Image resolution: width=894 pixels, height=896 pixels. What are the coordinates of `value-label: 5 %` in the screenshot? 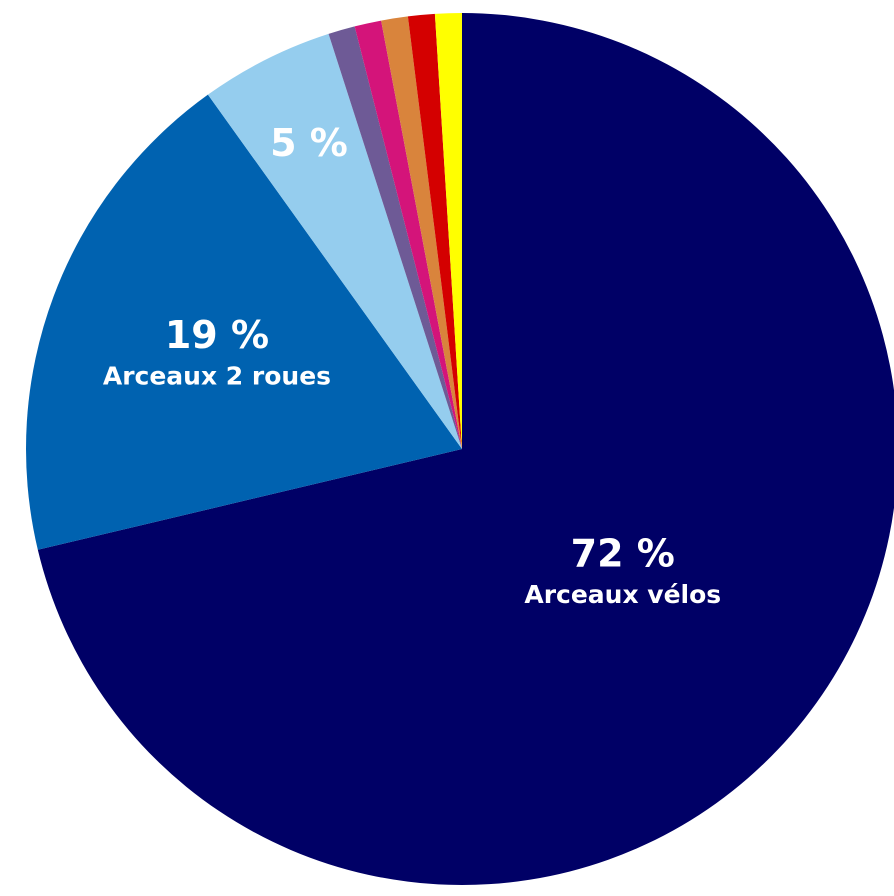 It's located at (309, 143).